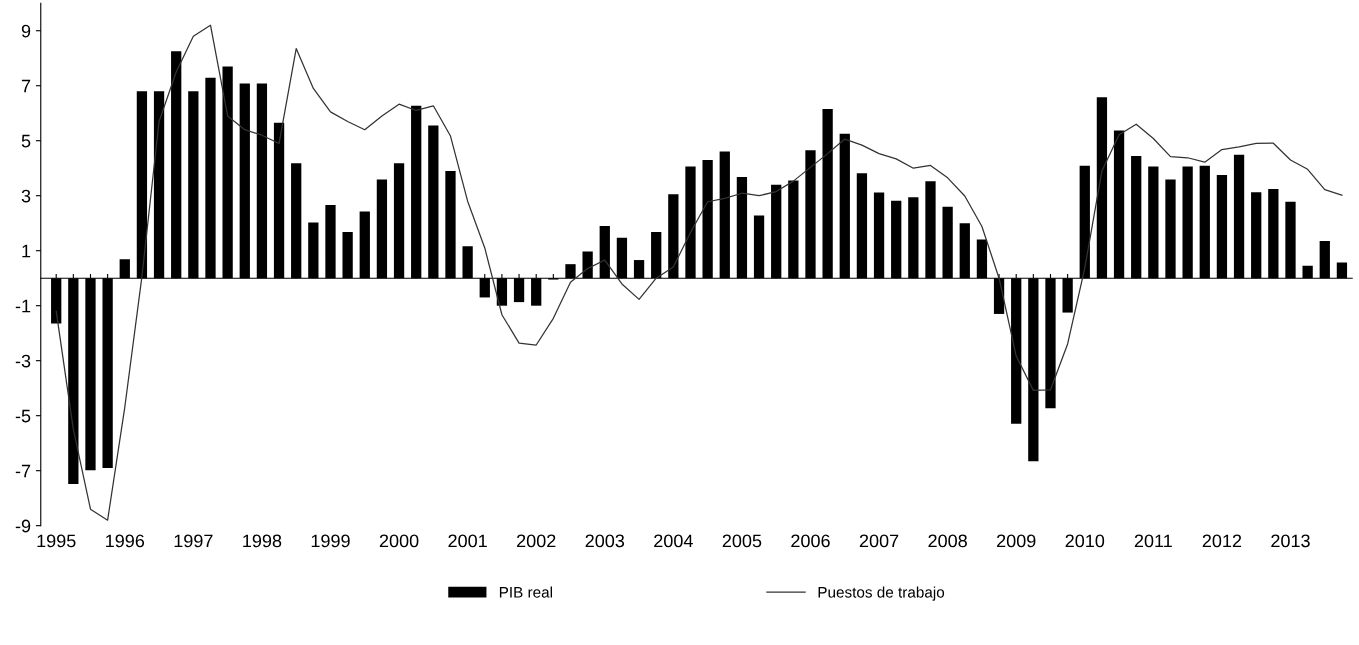 The image size is (1359, 645). What do you see at coordinates (56, 541) in the screenshot?
I see `x-tick-label: 1995` at bounding box center [56, 541].